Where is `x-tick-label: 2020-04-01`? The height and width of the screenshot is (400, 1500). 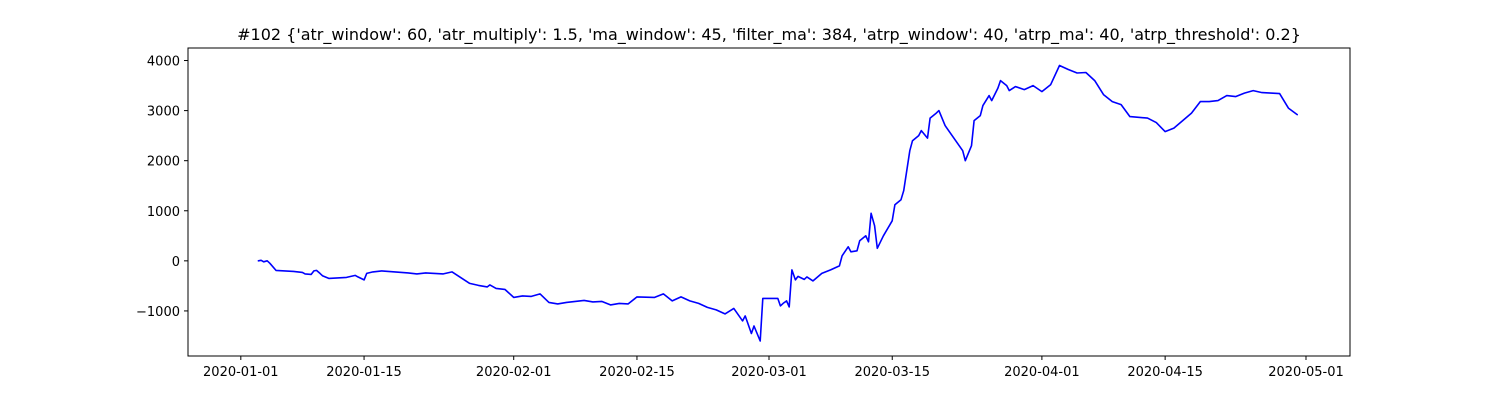 x-tick-label: 2020-04-01 is located at coordinates (1042, 372).